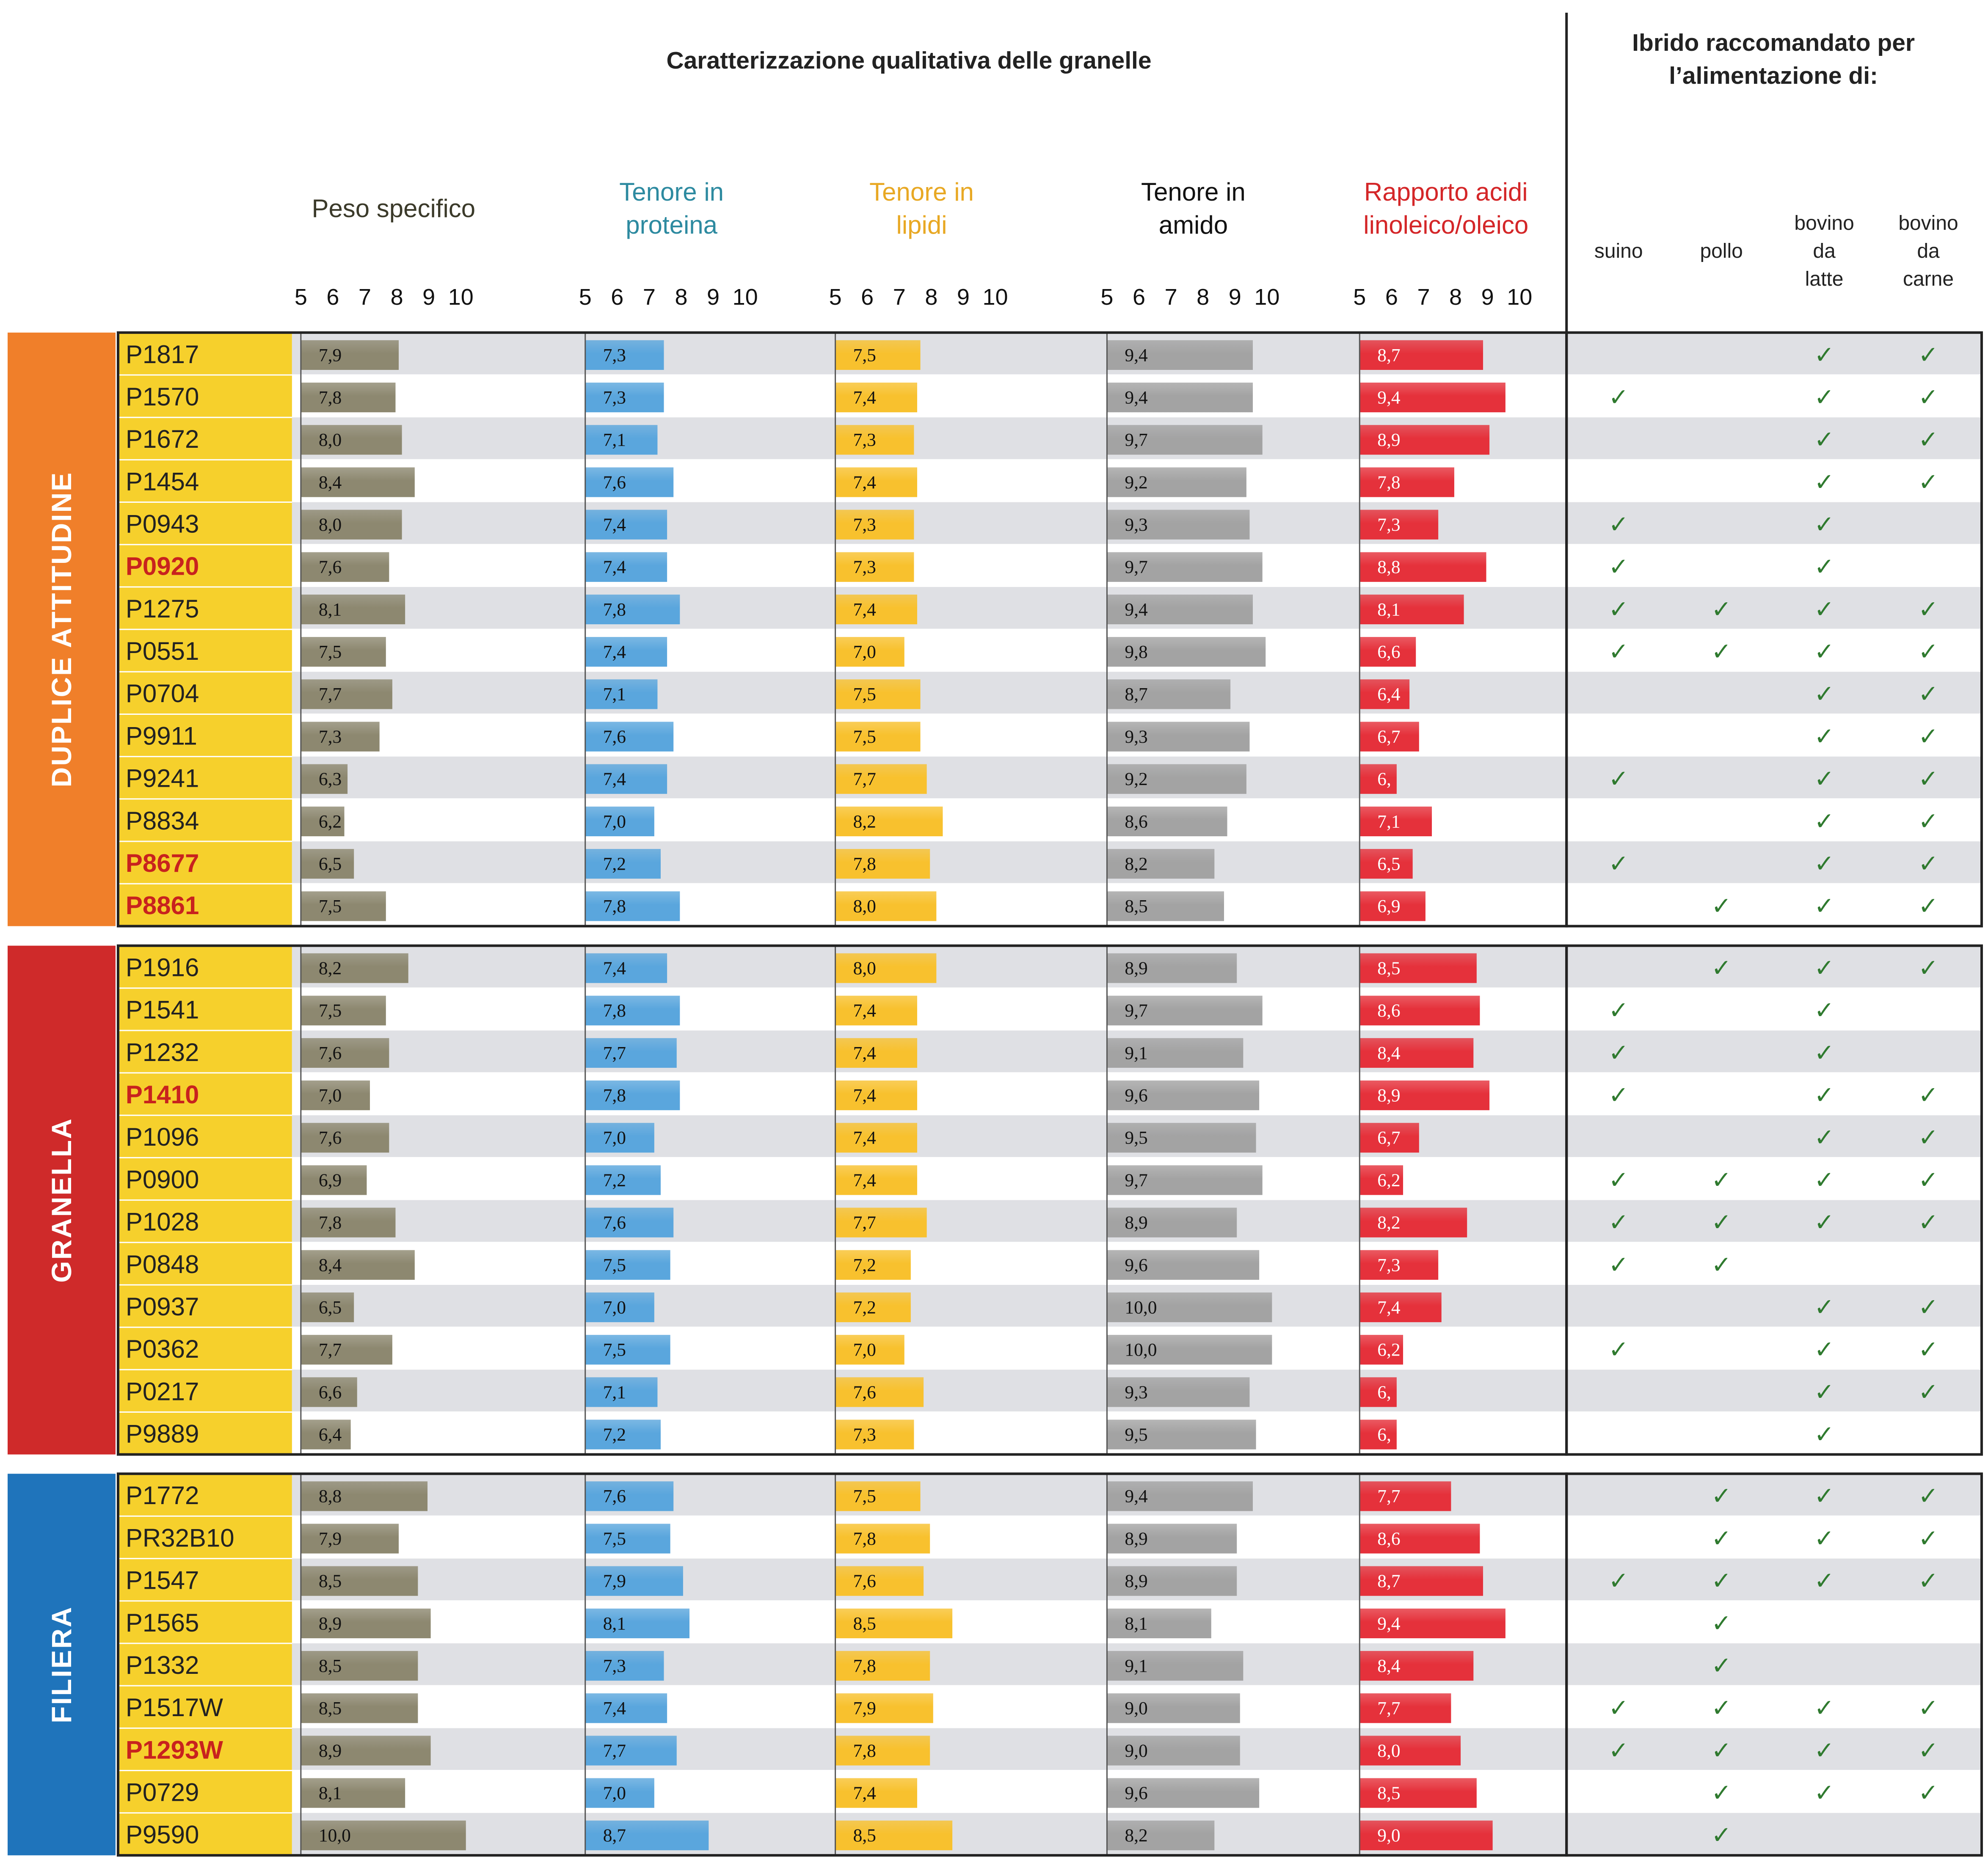  What do you see at coordinates (330, 694) in the screenshot?
I see `value-label-peso: 7,7` at bounding box center [330, 694].